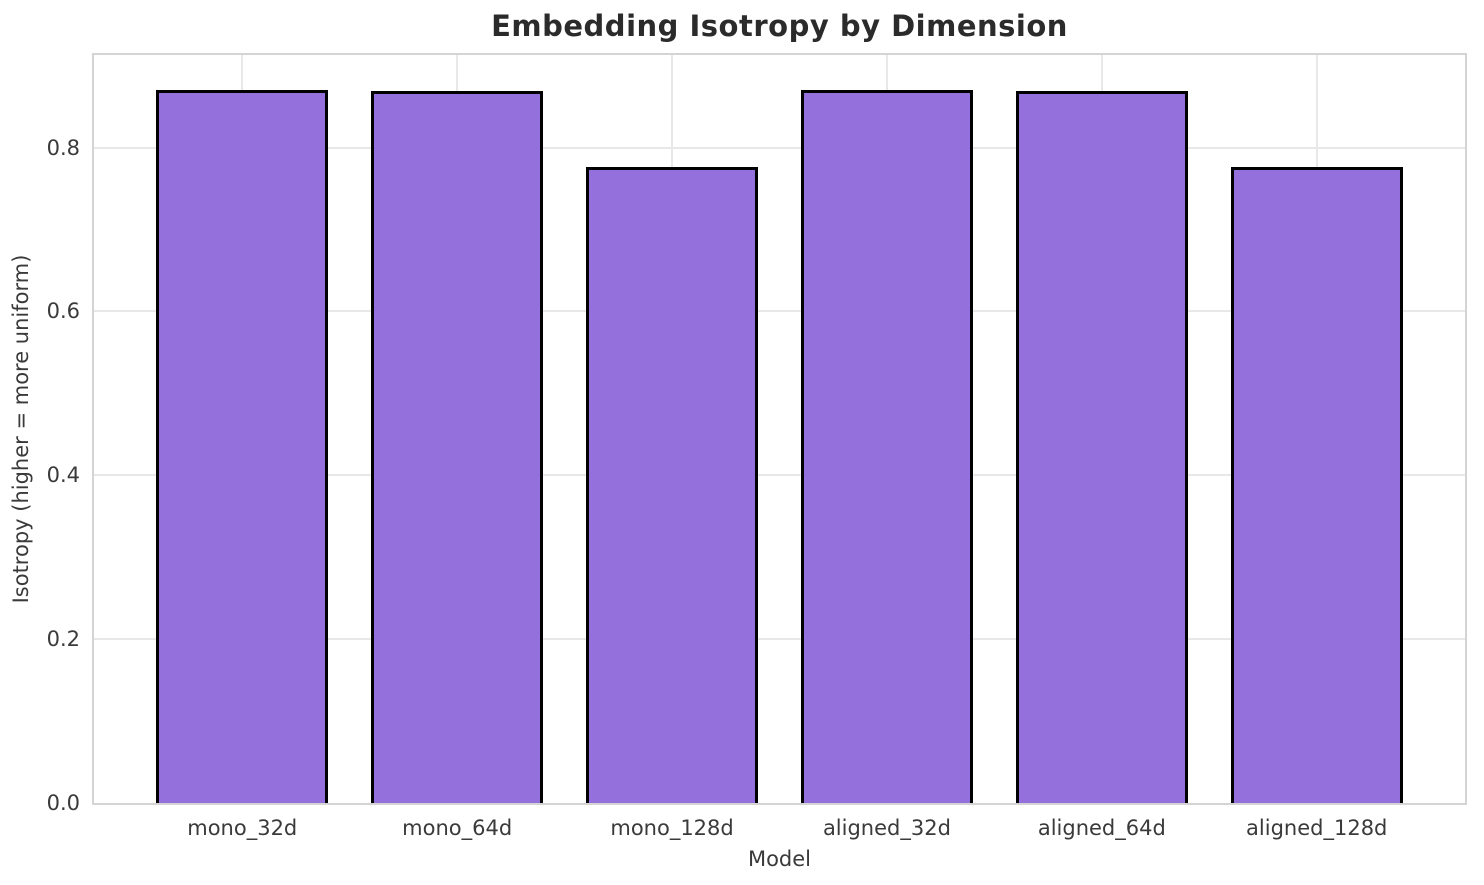 This screenshot has width=1484, height=885. I want to click on x-axis-label: Model, so click(779, 859).